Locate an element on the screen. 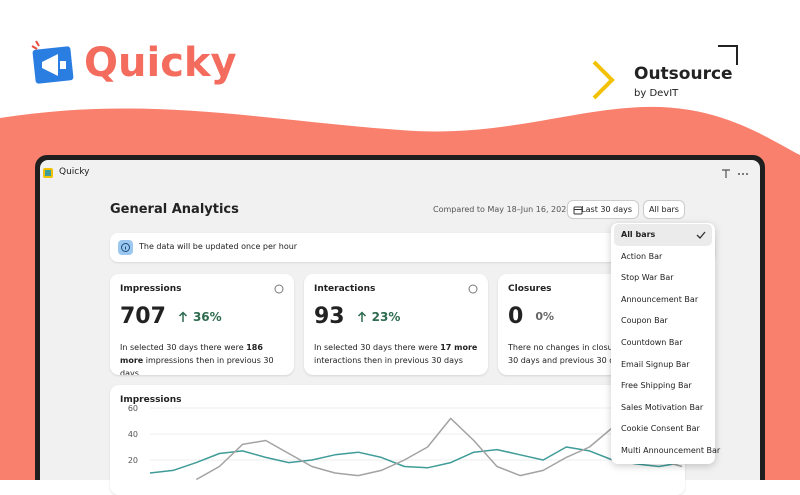  description-text: impressions then in previous 30 days is located at coordinates (197, 365).